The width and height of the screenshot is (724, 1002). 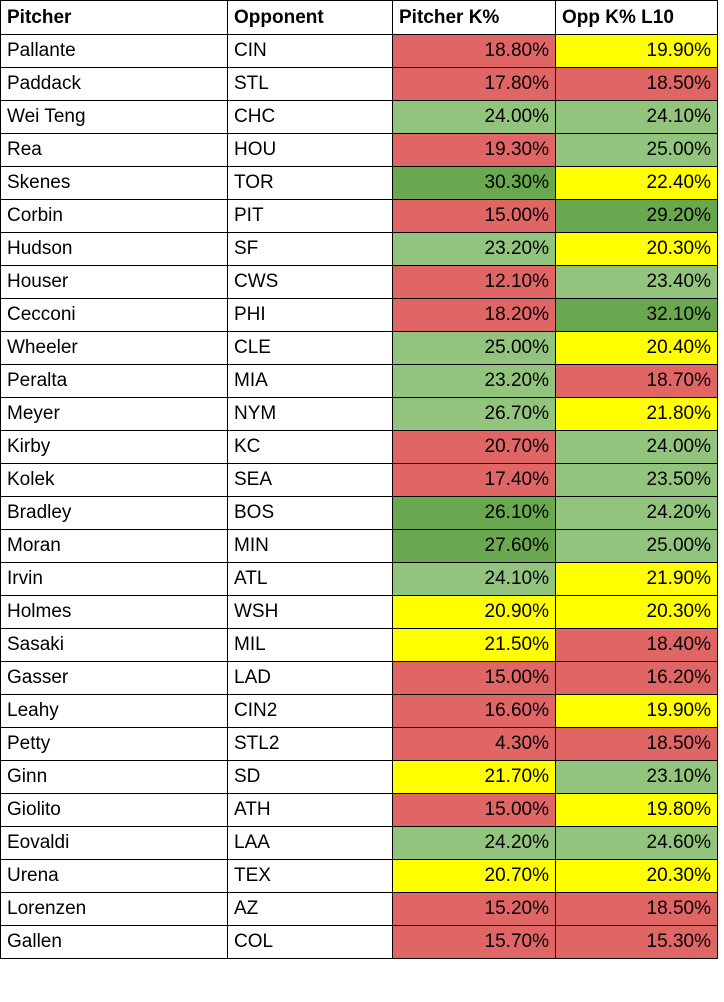 I want to click on pitcher-k-cell: 20.90%, so click(x=474, y=612).